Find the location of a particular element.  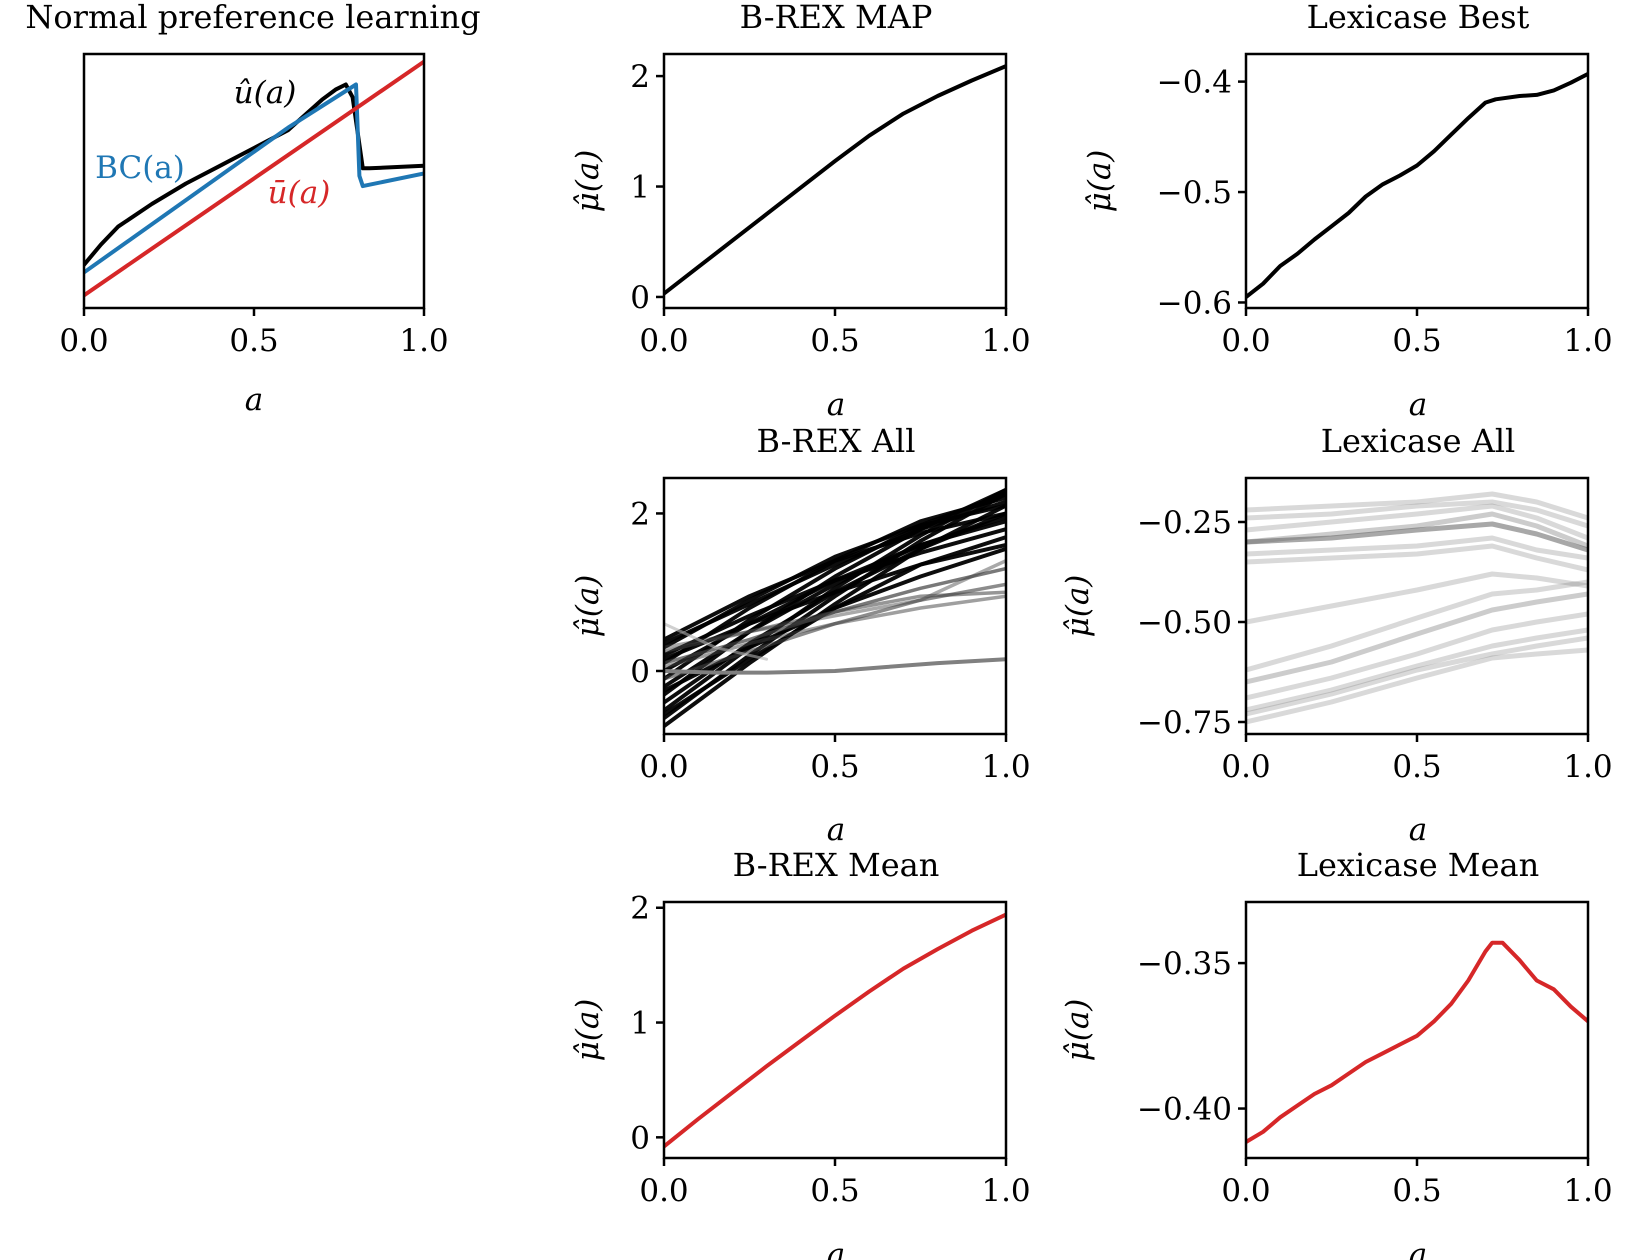

panel-title: Lexicase Mean is located at coordinates (1418, 865).